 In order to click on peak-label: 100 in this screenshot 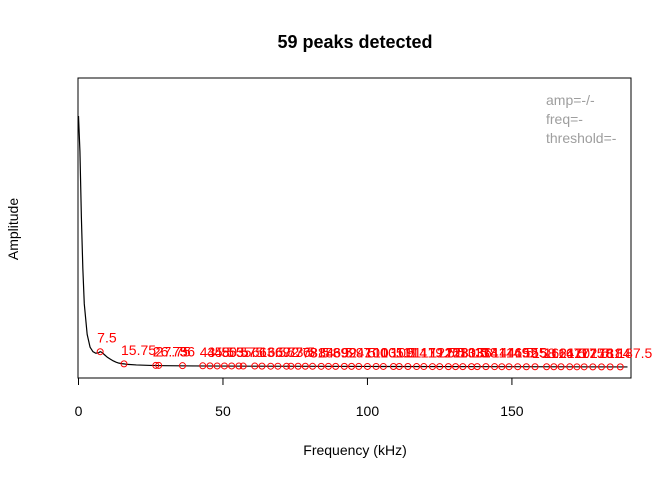, I will do `click(376, 352)`.